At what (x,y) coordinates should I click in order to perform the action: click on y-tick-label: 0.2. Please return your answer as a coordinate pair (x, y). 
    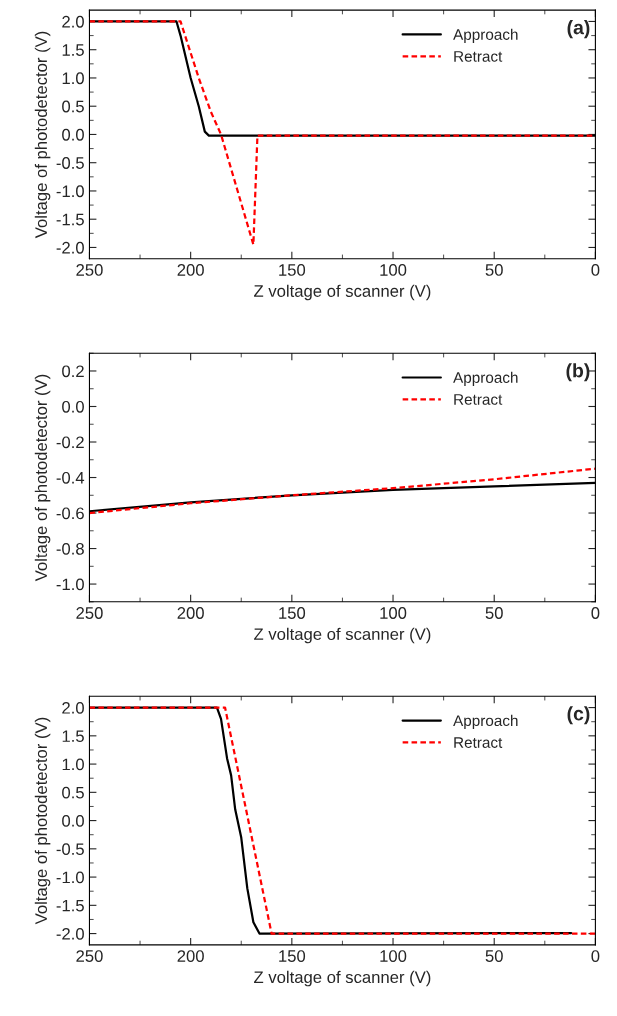
    Looking at the image, I should click on (73, 371).